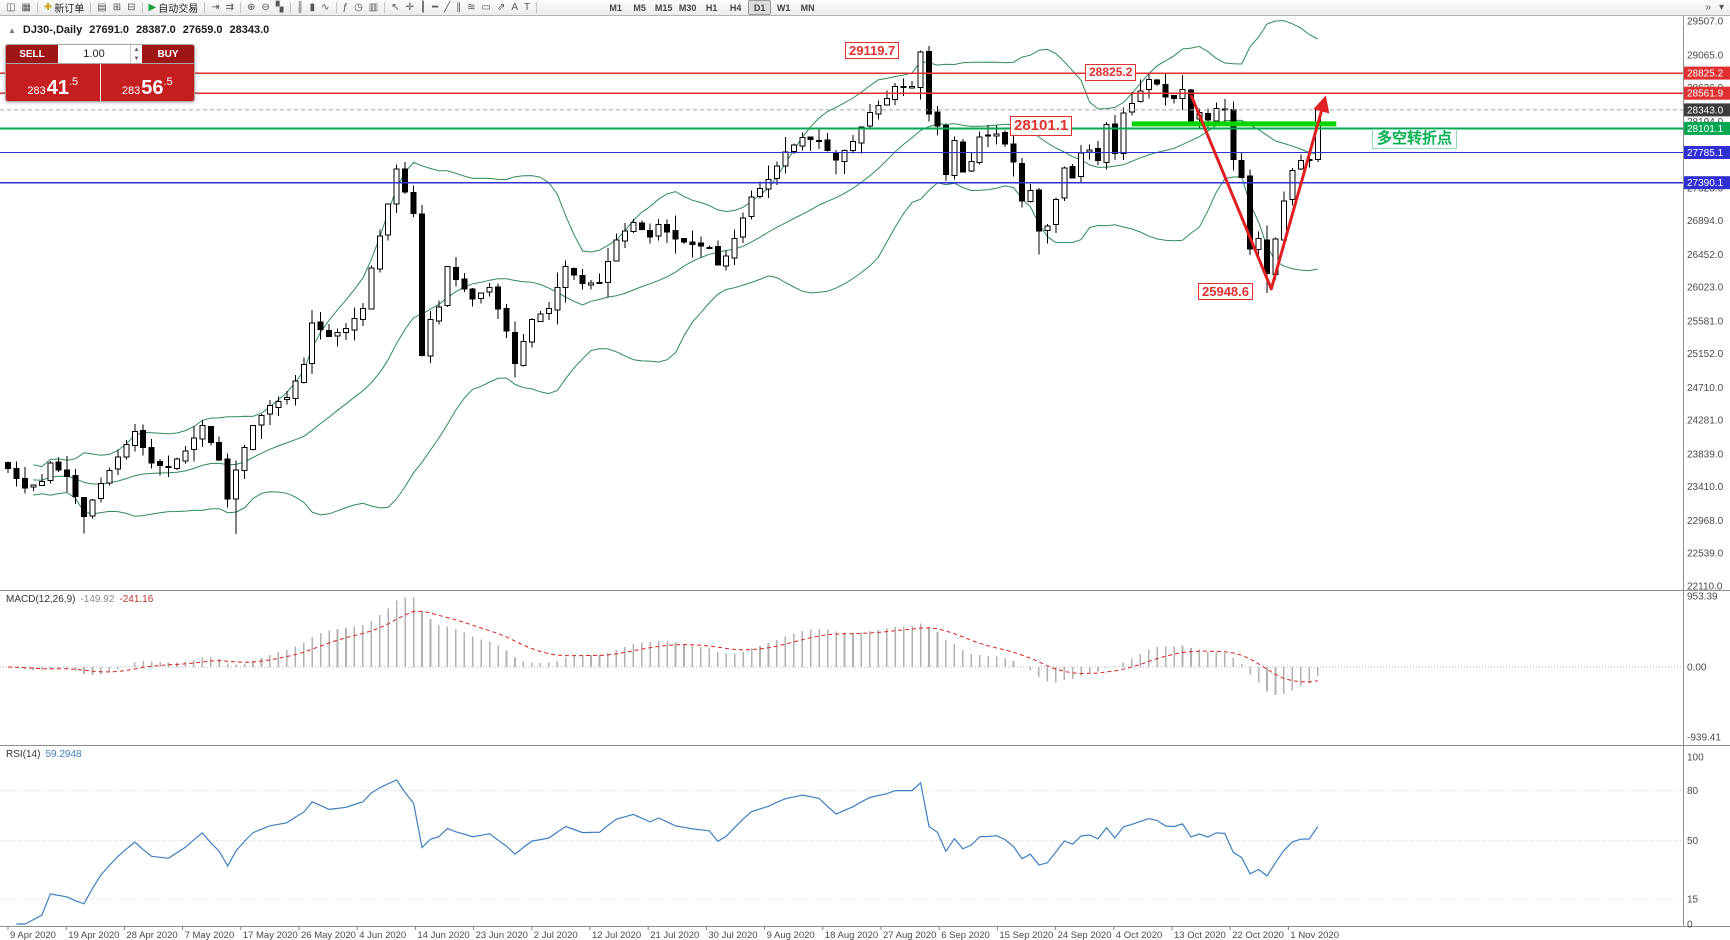 This screenshot has height=940, width=1730. I want to click on toolbar-menu-button: ▾, so click(1721, 8).